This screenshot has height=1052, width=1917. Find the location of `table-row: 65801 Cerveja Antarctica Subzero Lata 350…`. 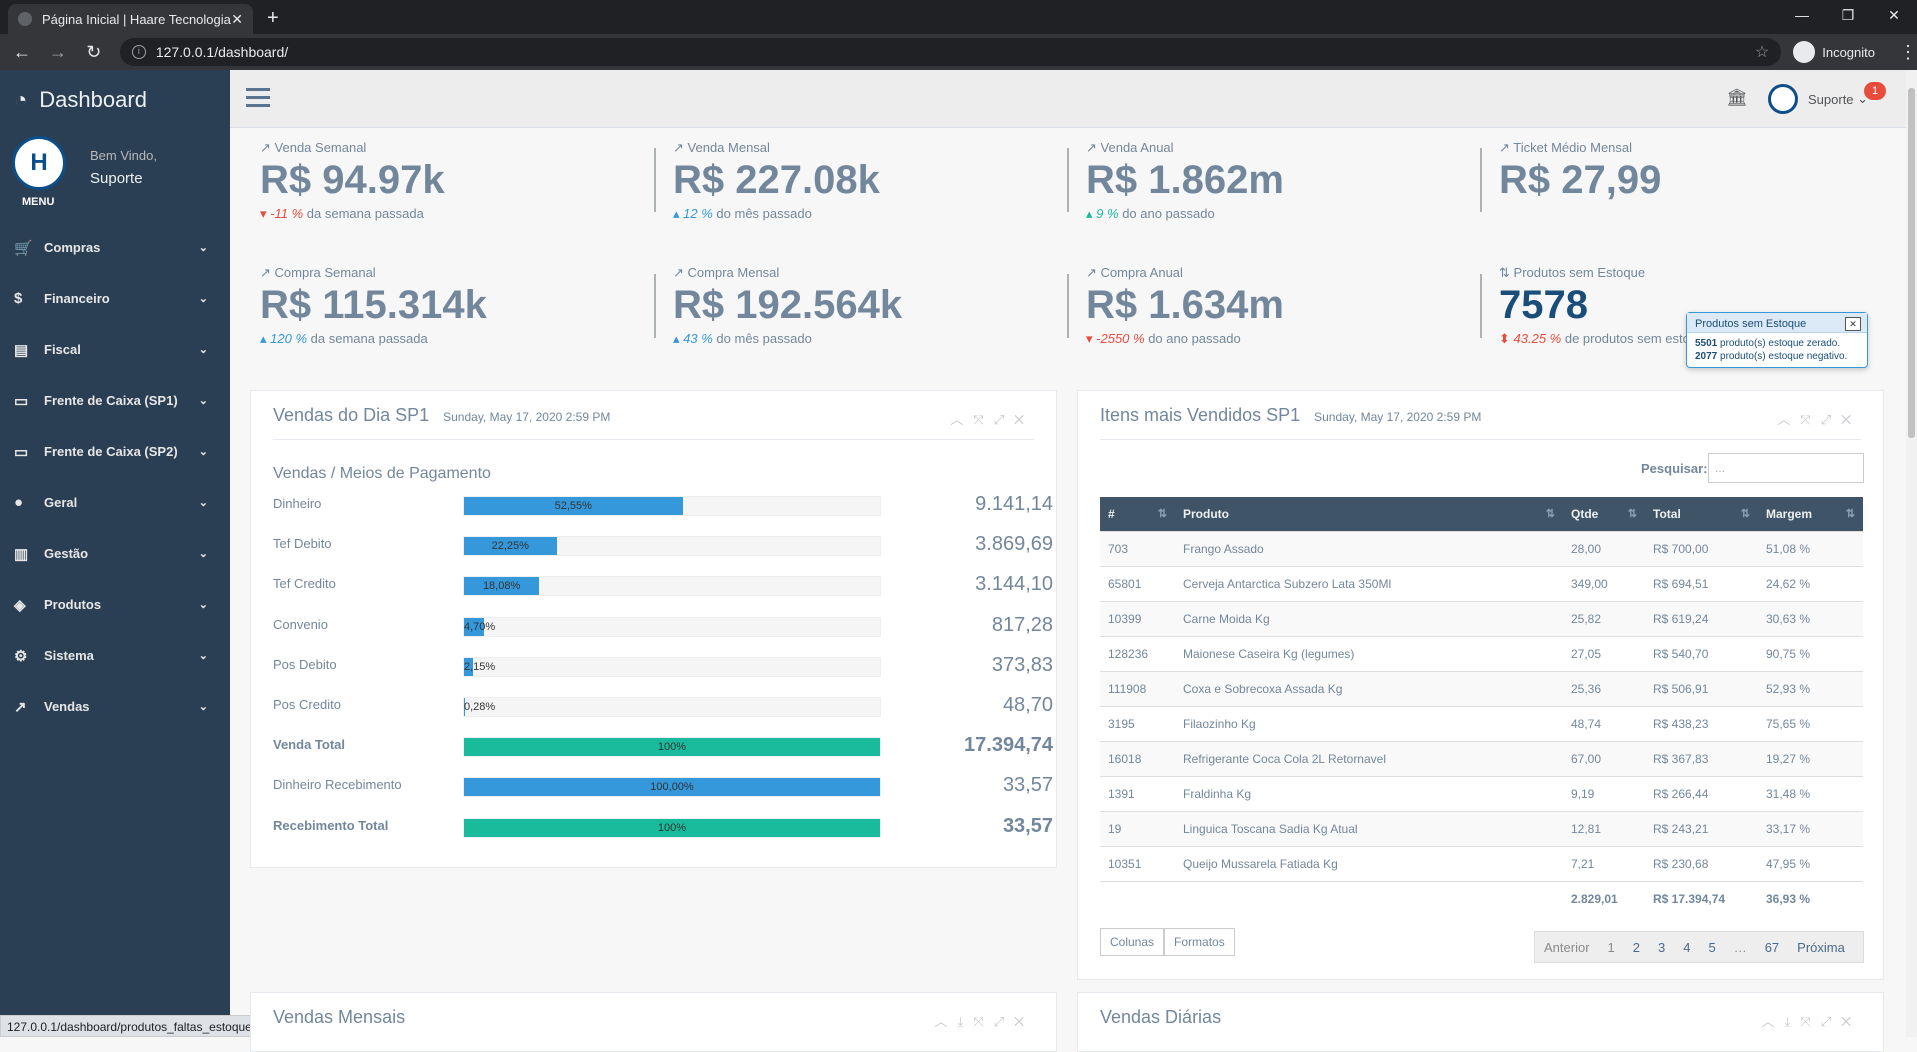

table-row: 65801 Cerveja Antarctica Subzero Lata 350… is located at coordinates (1481, 583).